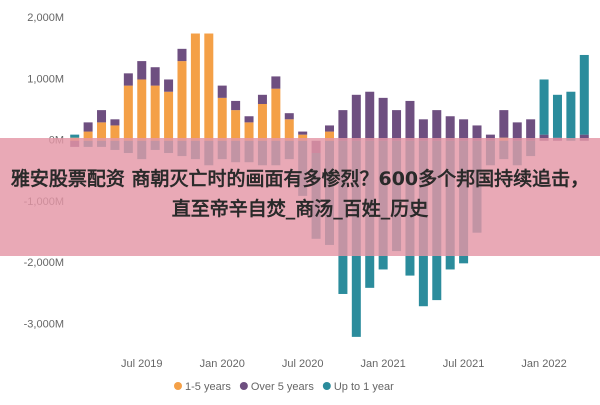  What do you see at coordinates (383, 364) in the screenshot?
I see `x-tick-label: Jan 2021` at bounding box center [383, 364].